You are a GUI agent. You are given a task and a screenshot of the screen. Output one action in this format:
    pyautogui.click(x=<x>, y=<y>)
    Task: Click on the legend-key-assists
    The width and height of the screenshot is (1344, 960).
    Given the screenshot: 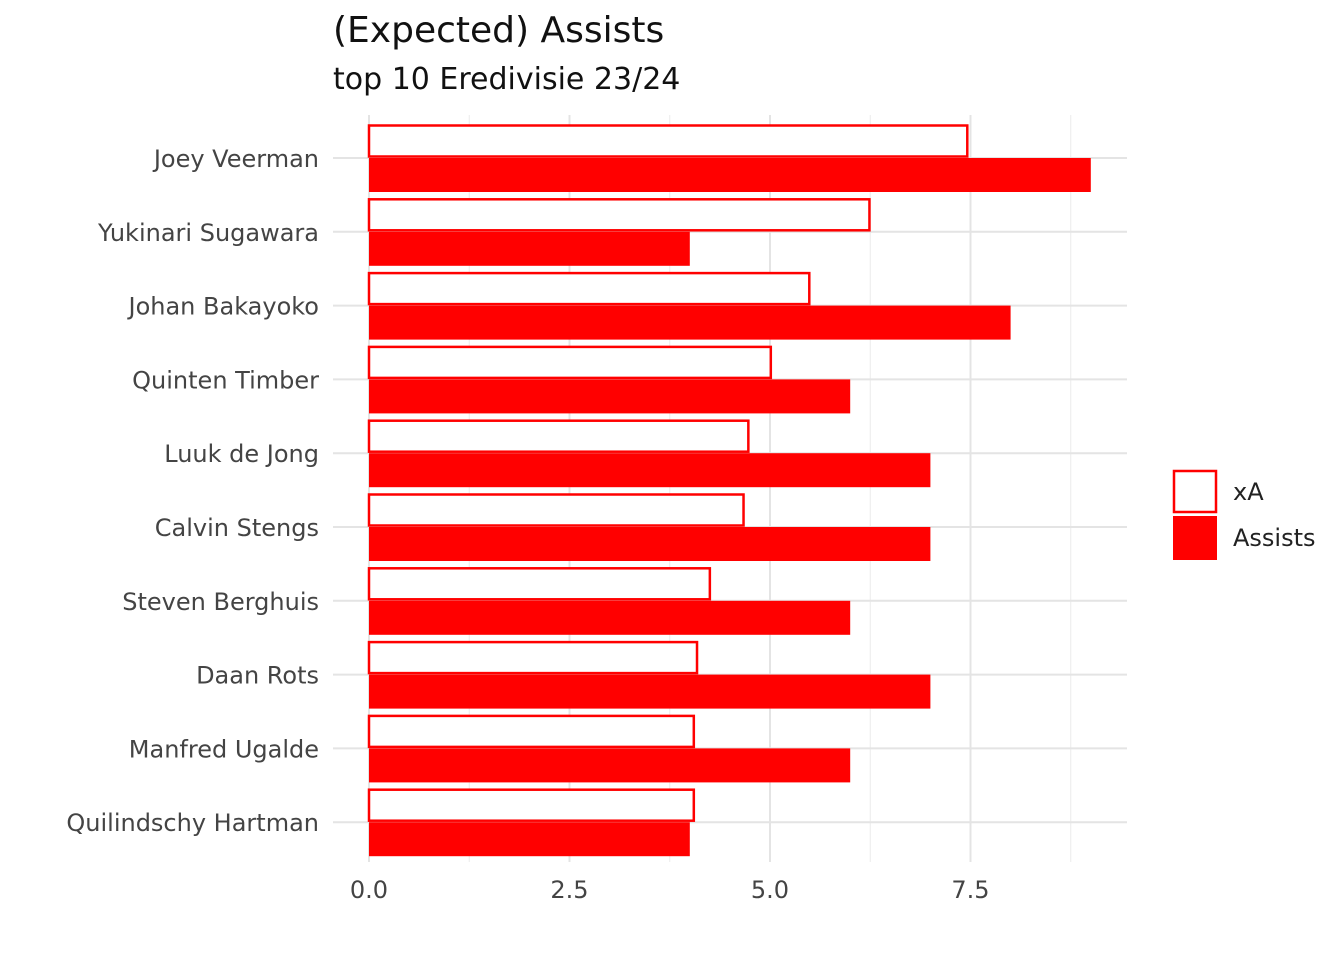 What is the action you would take?
    pyautogui.click(x=1195, y=538)
    